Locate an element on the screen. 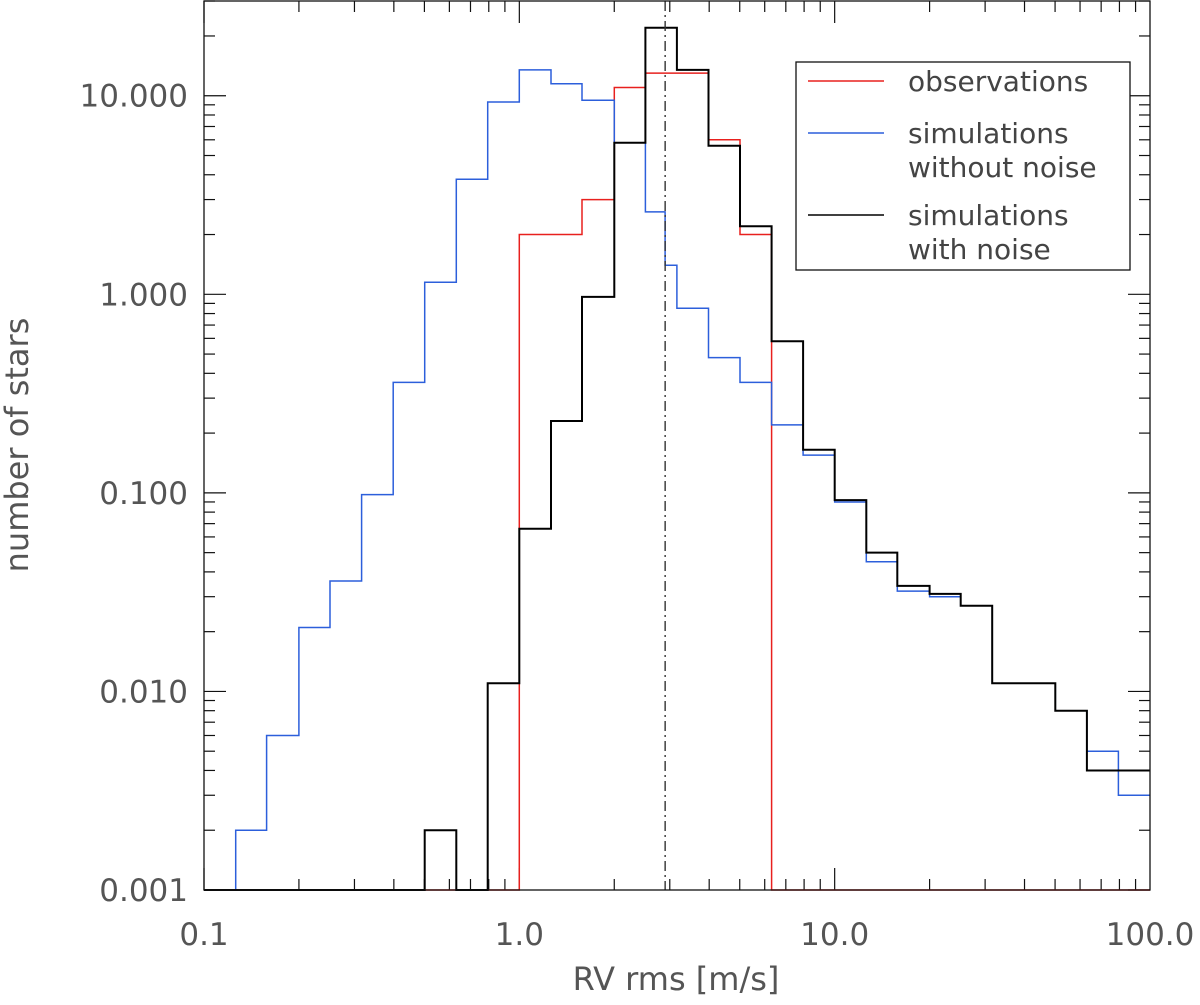  legend-box is located at coordinates (963, 166).